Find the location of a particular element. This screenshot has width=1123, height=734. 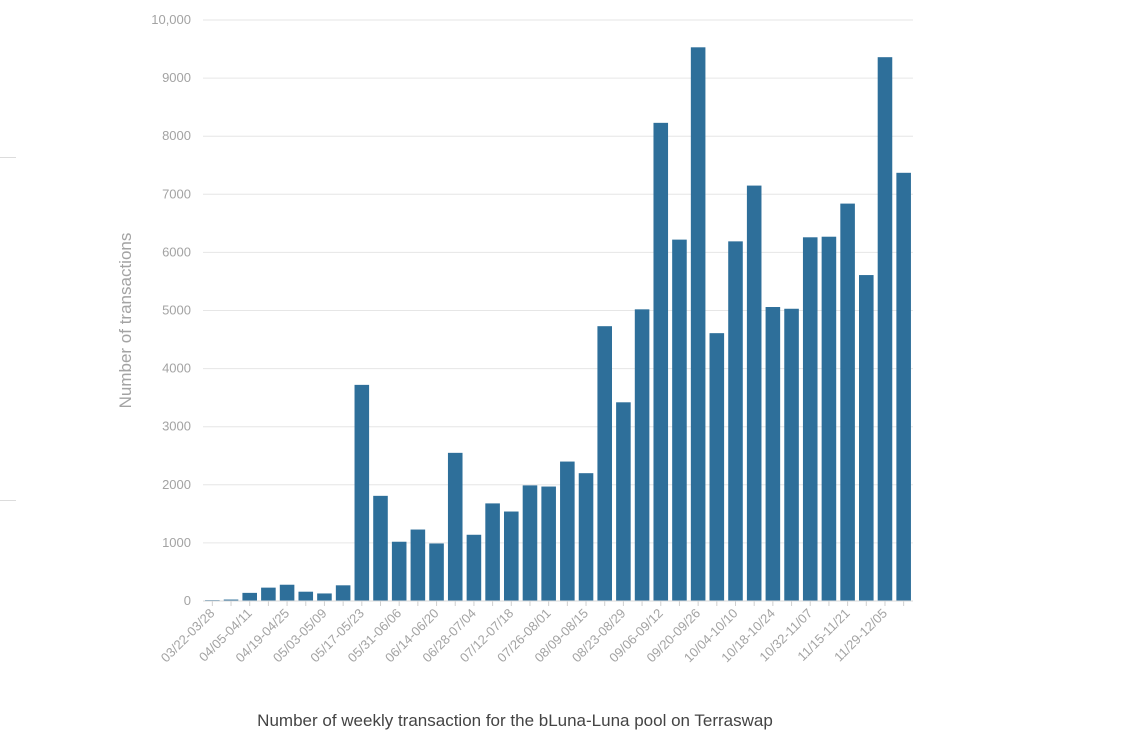

y-tick-label: 5000 is located at coordinates (176, 310).